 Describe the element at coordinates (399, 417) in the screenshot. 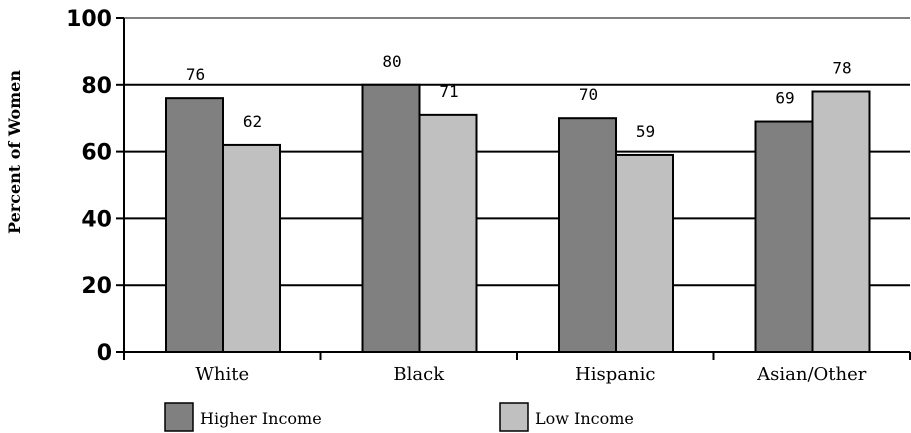

I see `legend: Higher Income Low Income` at that location.